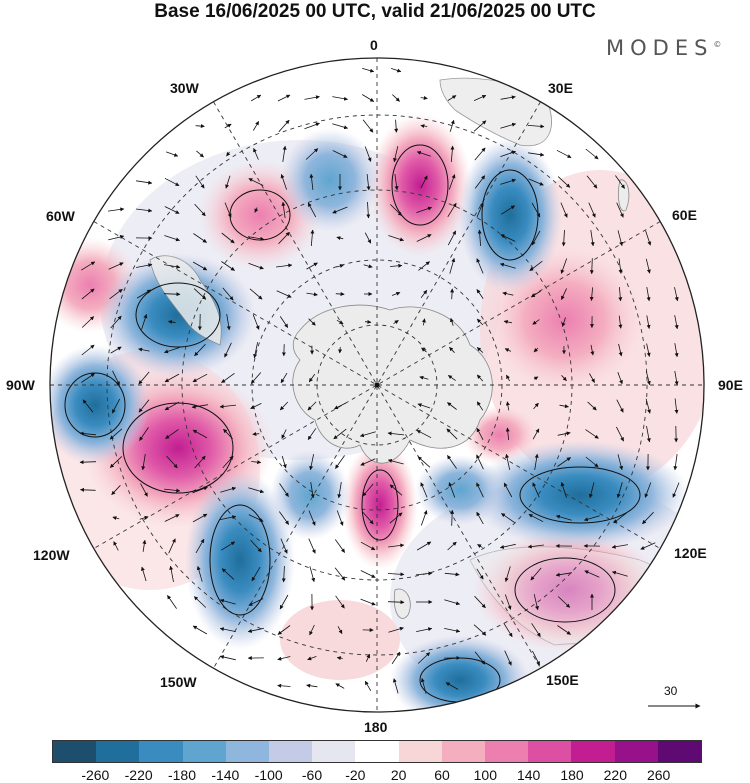 The image size is (750, 783). Describe the element at coordinates (95, 775) in the screenshot. I see `colorbar-tick-label: -260` at that location.